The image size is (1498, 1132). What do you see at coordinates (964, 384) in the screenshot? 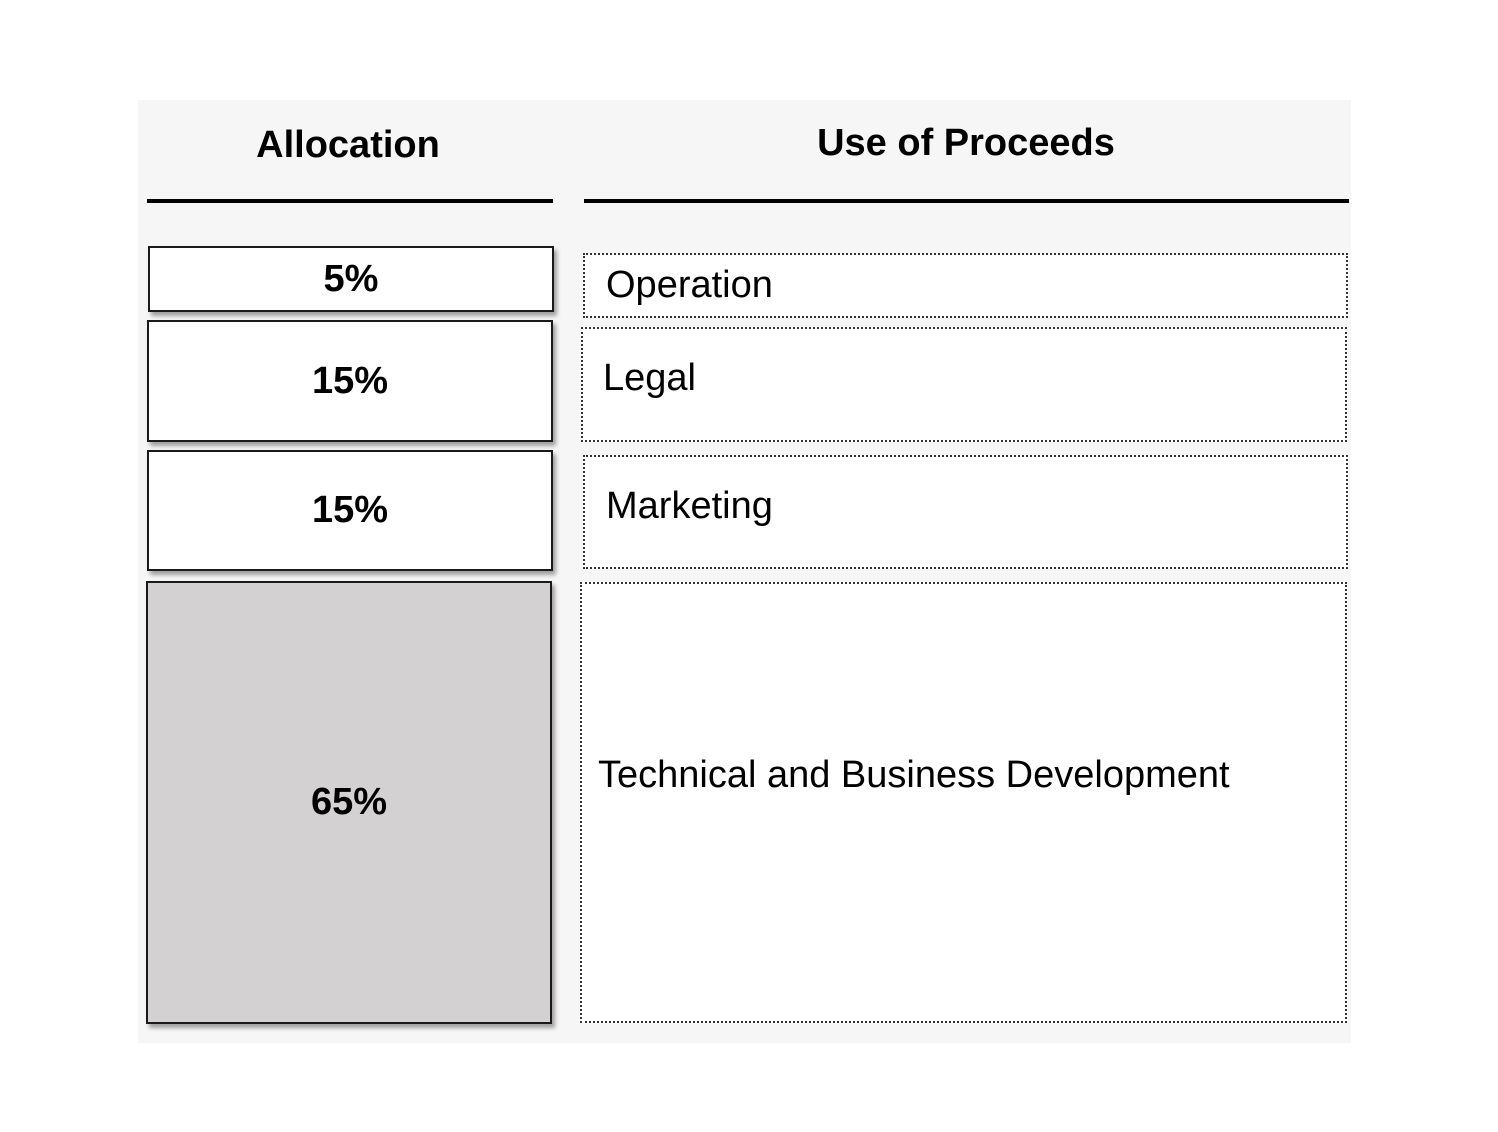
I see `use-box-legal: Legal` at bounding box center [964, 384].